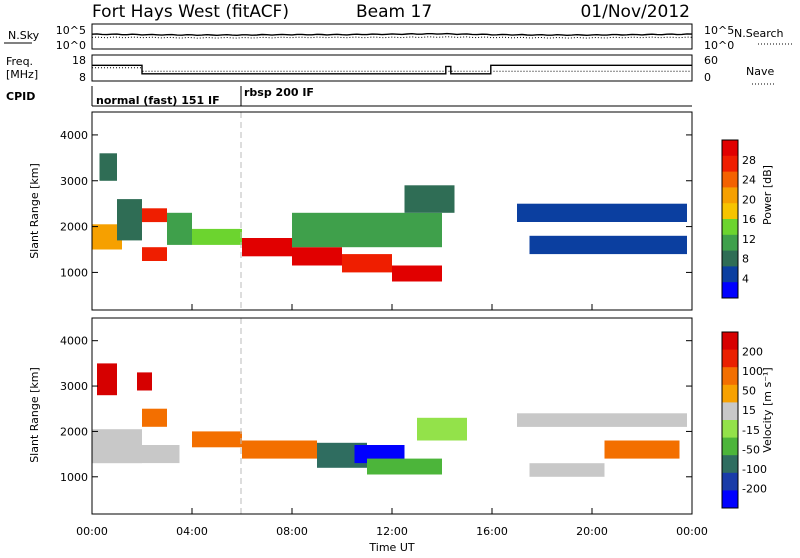  Describe the element at coordinates (71, 30) in the screenshot. I see `noise-tick-left-top: 10^5` at that location.